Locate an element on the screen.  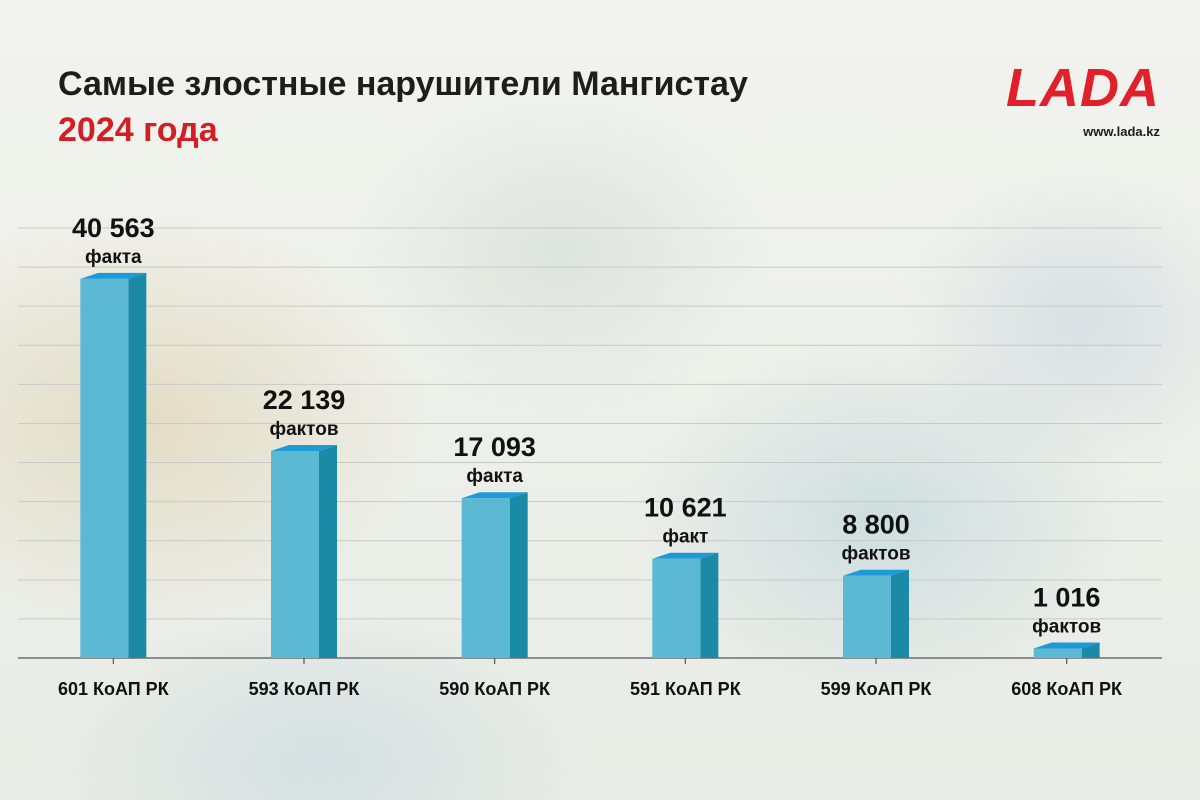
x-tick-label: 608 КоАП РК is located at coordinates (1067, 689).